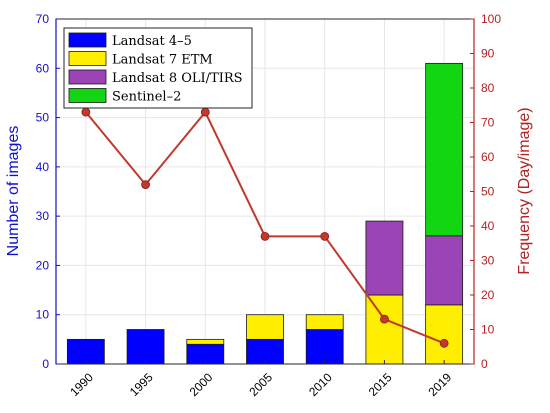  Describe the element at coordinates (45, 364) in the screenshot. I see `y-tick-label-0: 0` at that location.